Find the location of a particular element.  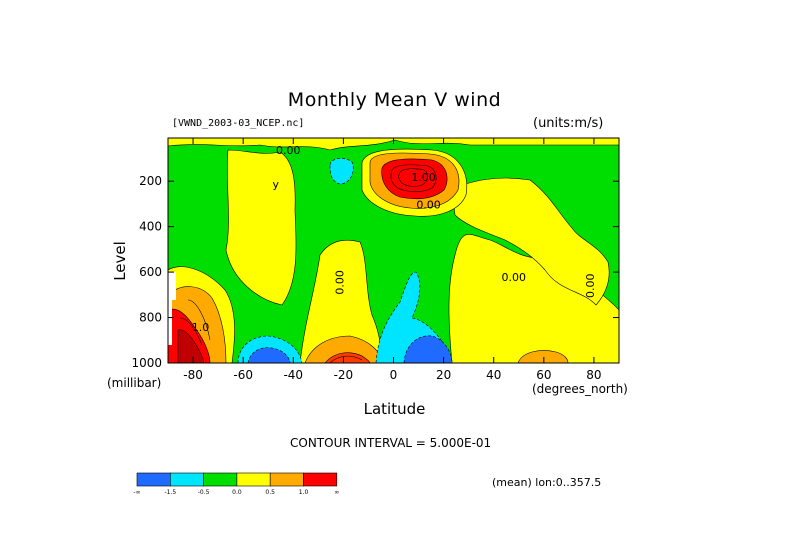

x-tick-label: -20 is located at coordinates (344, 375).